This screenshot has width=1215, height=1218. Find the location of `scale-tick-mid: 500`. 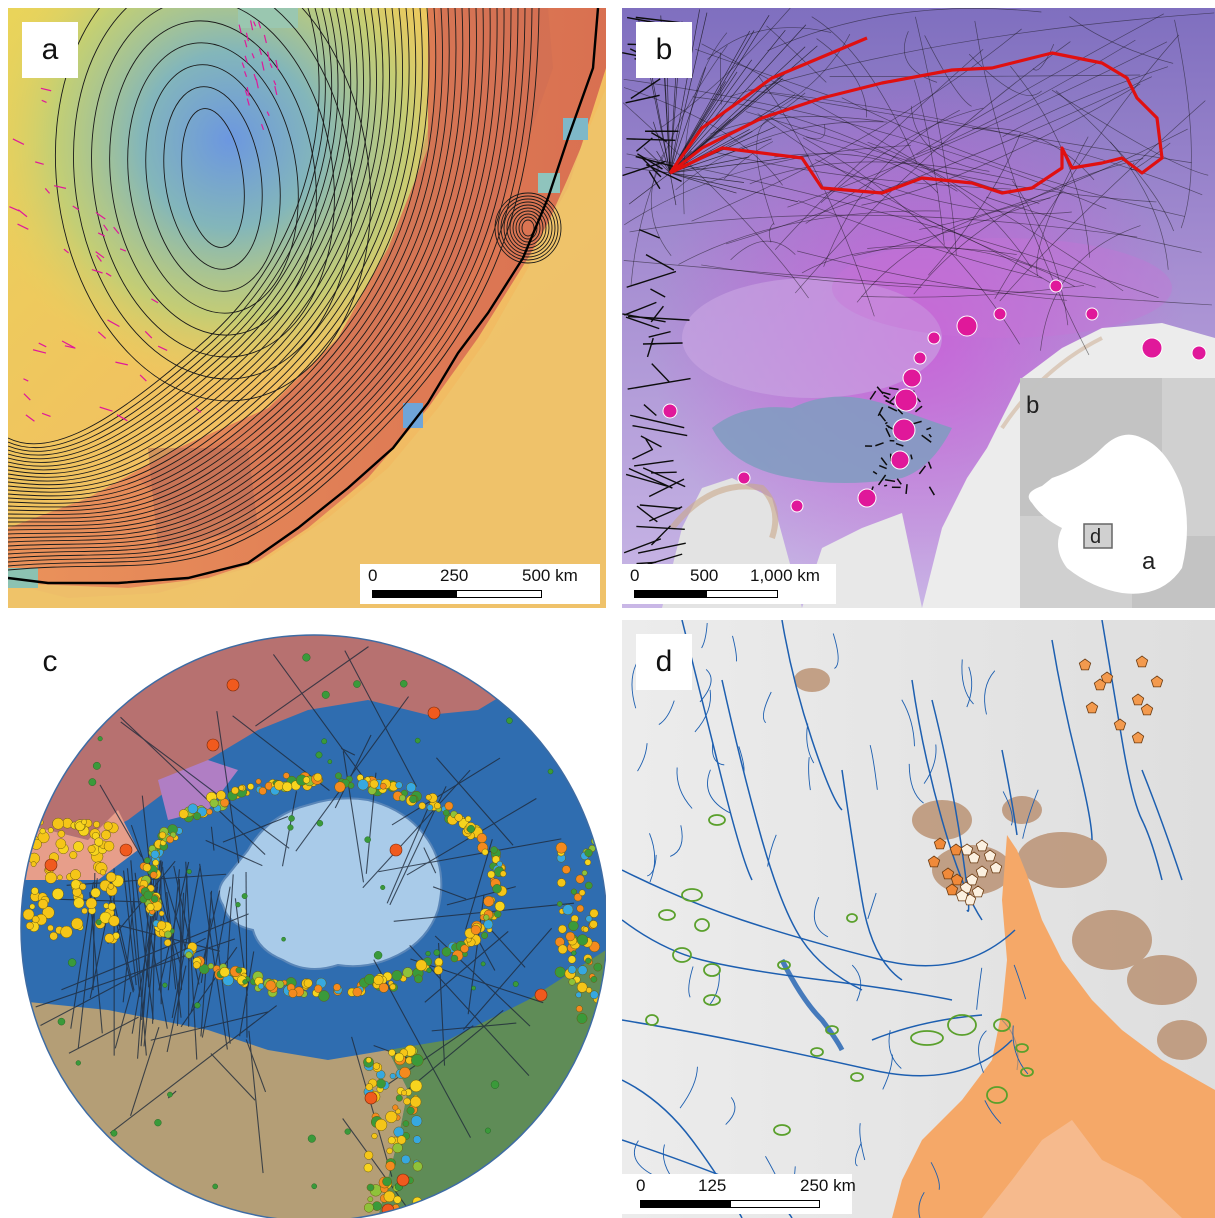

scale-tick-mid: 500 is located at coordinates (704, 575).